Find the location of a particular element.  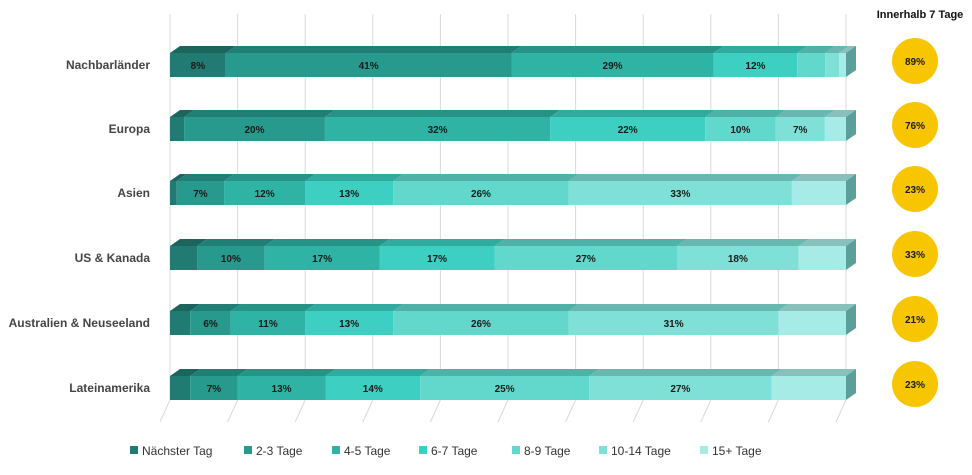

bar-value-label: 17% is located at coordinates (437, 259).